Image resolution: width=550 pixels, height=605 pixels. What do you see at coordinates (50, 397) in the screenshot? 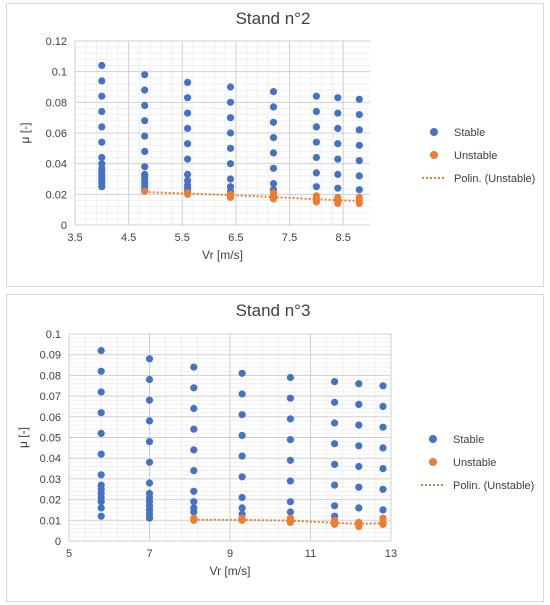
I see `y-tick-label: 0.07` at bounding box center [50, 397].